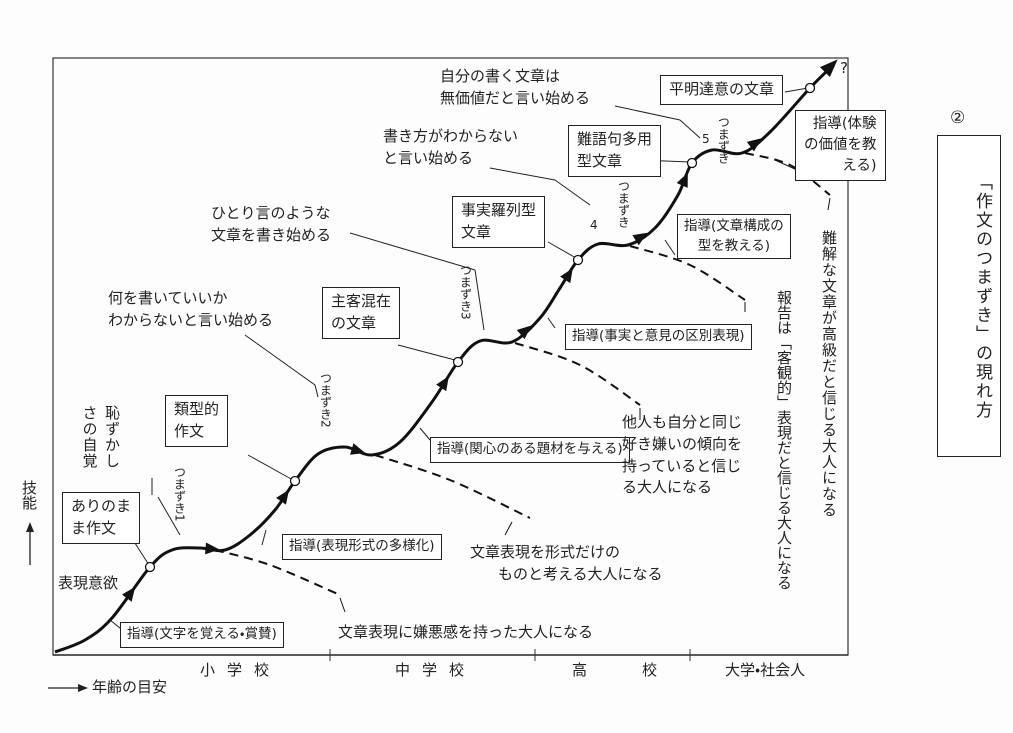  I want to click on text-line: ひとり言のような, so click(271, 213).